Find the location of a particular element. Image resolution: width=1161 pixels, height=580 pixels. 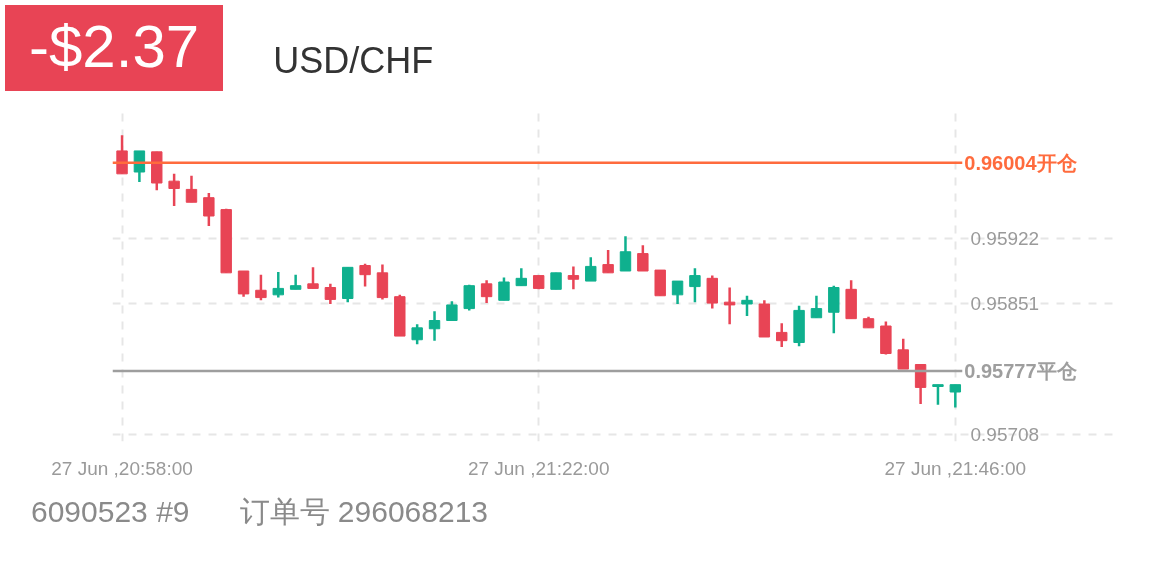

x-tick-label: 27 Jun ,21:22:00 is located at coordinates (538, 468).